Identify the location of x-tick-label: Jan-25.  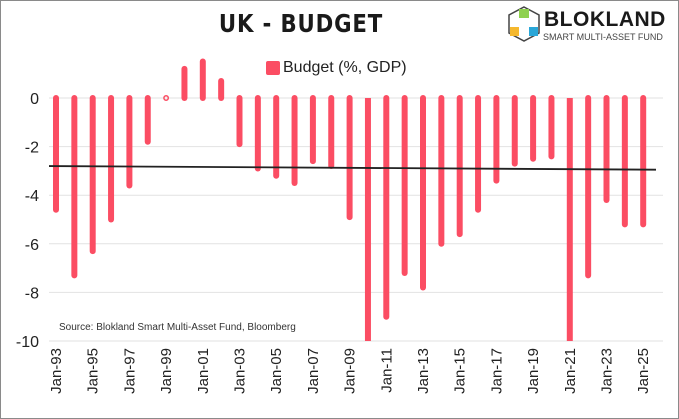
(643, 371).